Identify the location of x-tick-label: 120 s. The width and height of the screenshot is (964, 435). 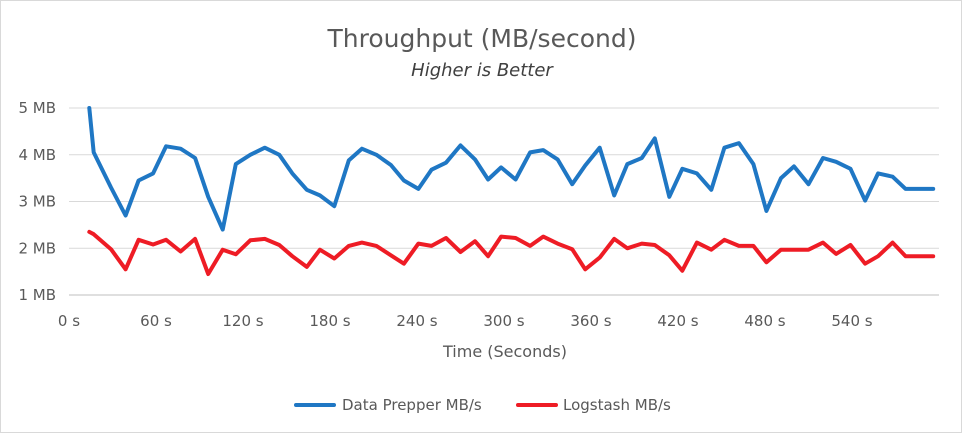
(242, 321).